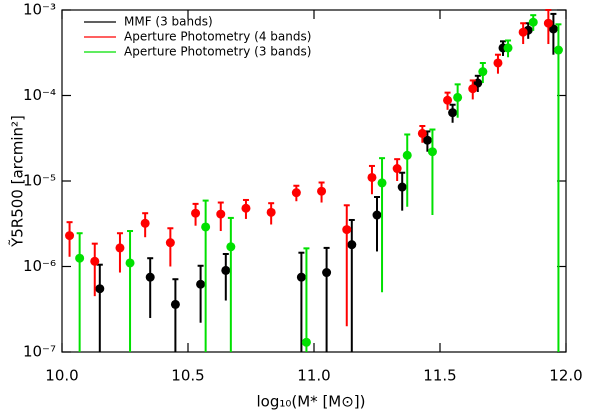  Describe the element at coordinates (310, 402) in the screenshot. I see `x-axis-label: log₁₀(M* [M⊙])` at that location.